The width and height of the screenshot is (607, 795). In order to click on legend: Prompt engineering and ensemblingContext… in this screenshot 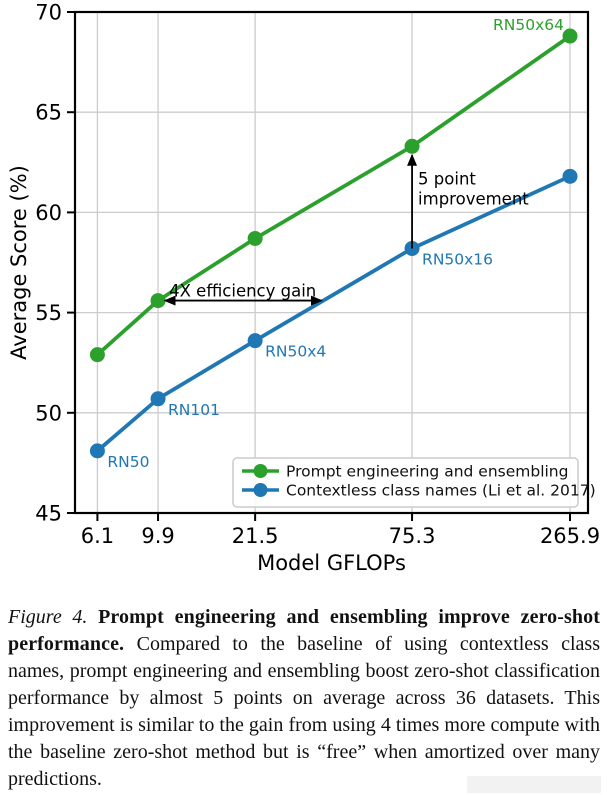, I will do `click(414, 482)`.